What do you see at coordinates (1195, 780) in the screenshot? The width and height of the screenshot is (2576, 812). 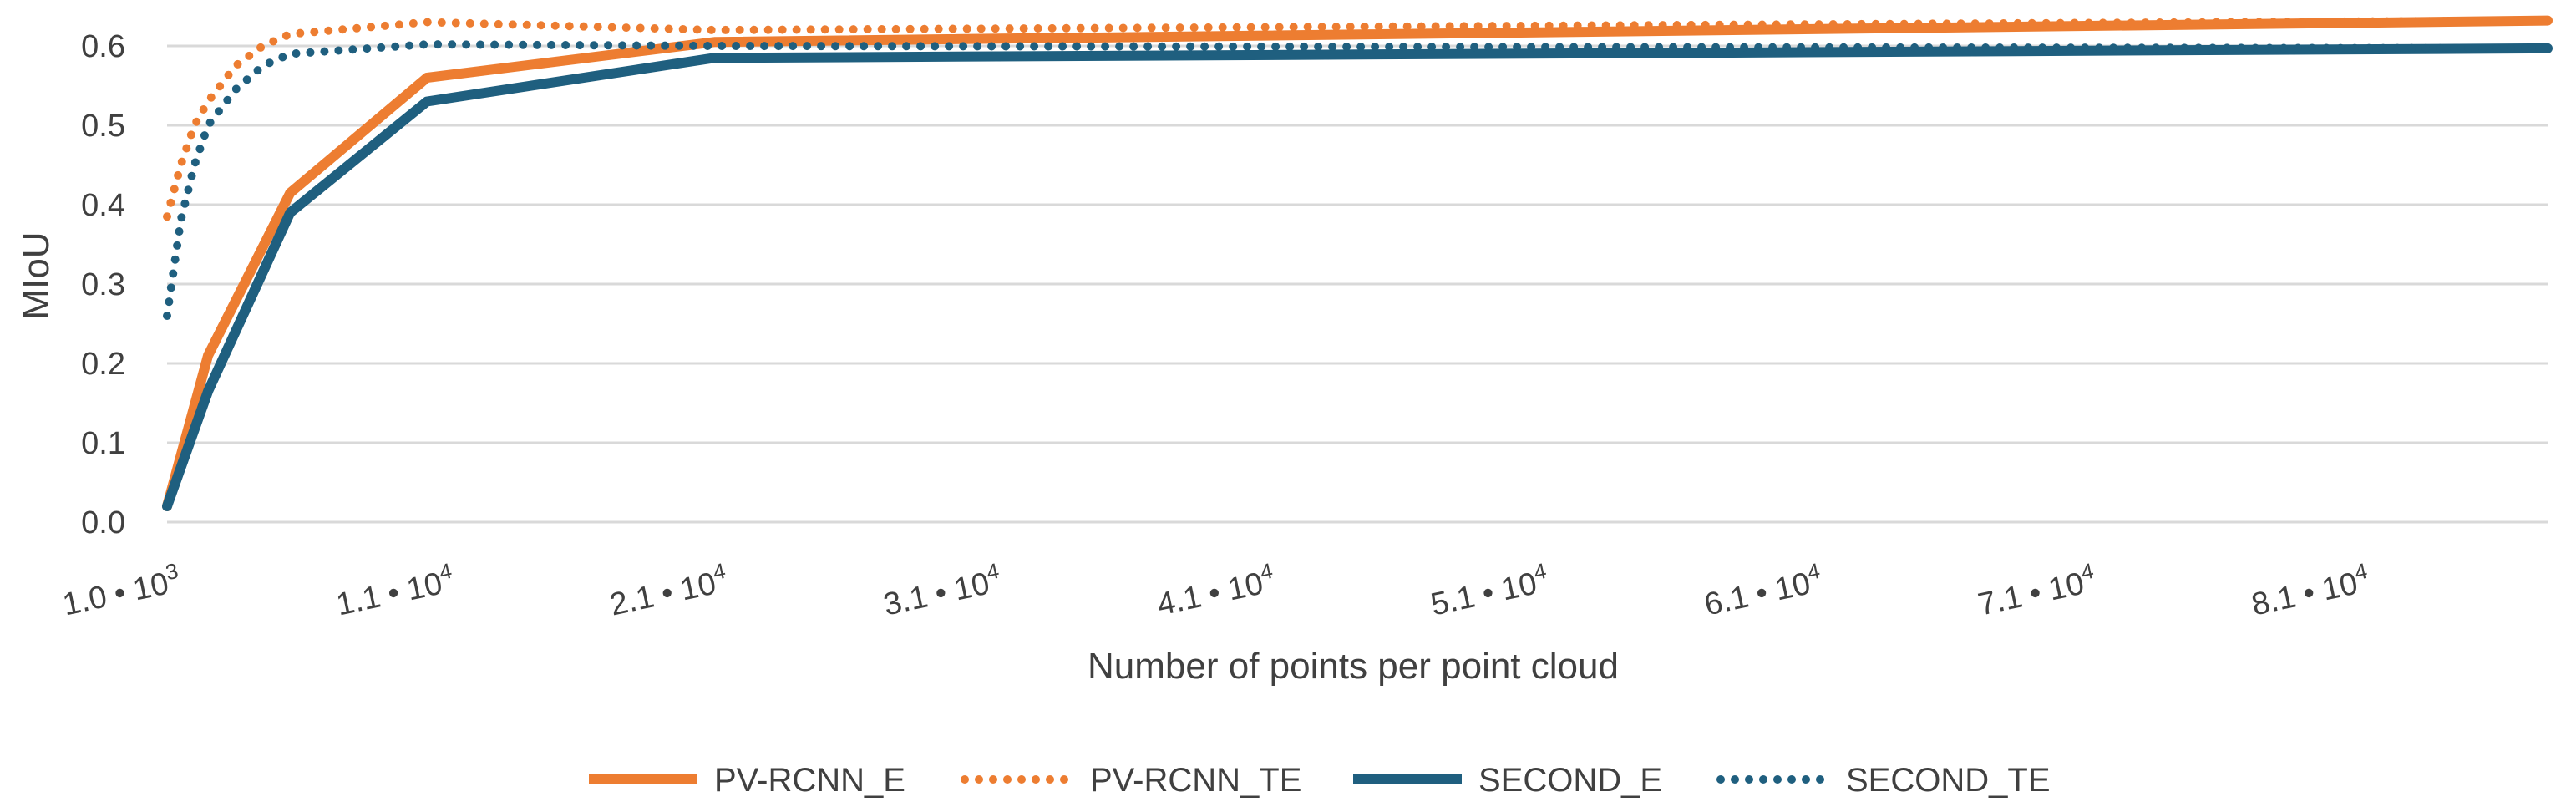 I see `legend-label: PV-RCNN_TE` at bounding box center [1195, 780].